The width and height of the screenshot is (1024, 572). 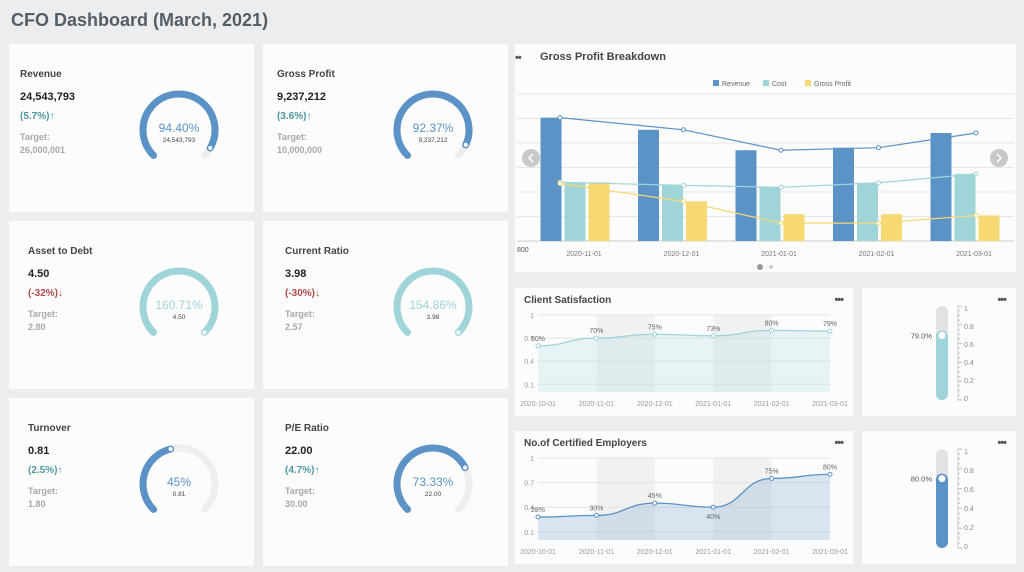 I want to click on employers-gauge-menu: •••, so click(x=1002, y=443).